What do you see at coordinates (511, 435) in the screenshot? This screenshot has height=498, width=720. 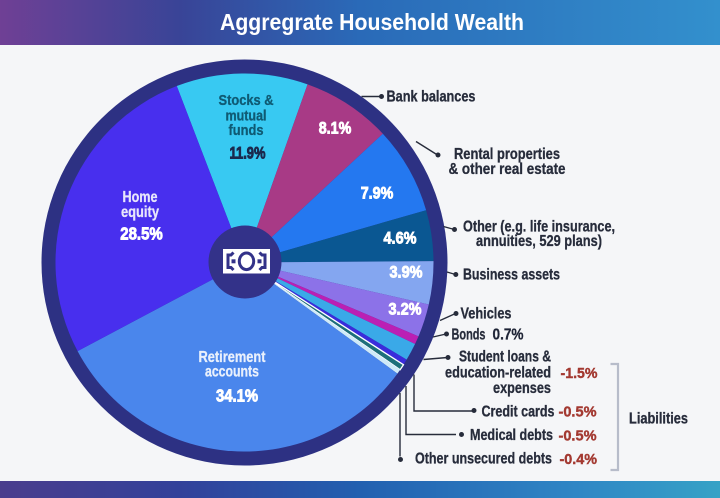 I see `svg-text: Medical debts` at bounding box center [511, 435].